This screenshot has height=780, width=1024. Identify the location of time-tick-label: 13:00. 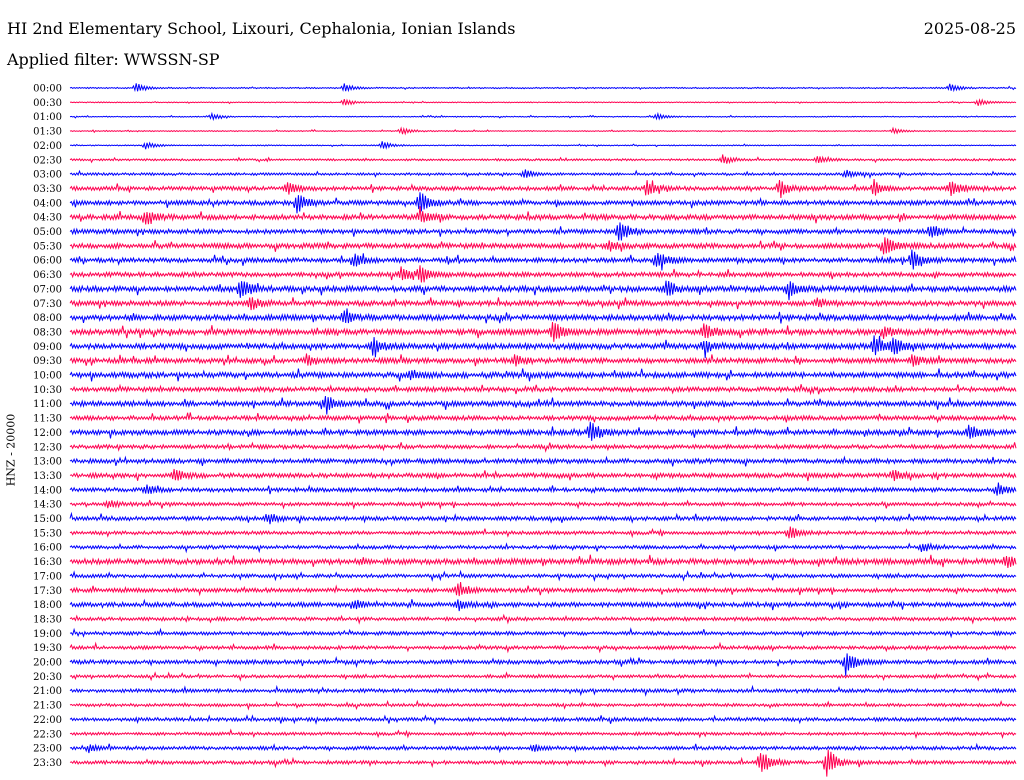
(47, 462).